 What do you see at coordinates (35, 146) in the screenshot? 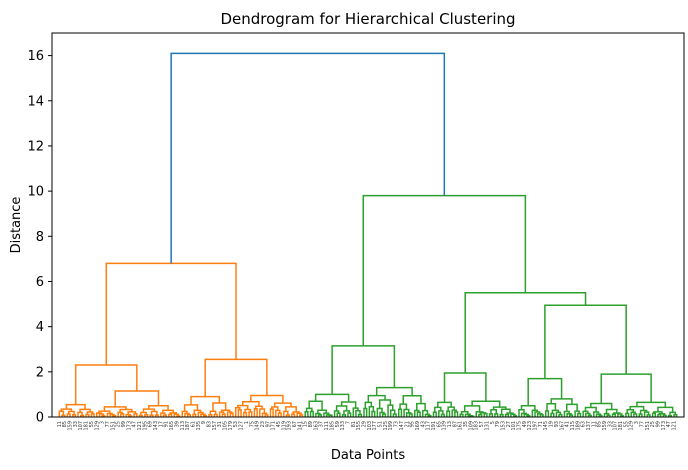
I see `y-tick-label: 12` at bounding box center [35, 146].